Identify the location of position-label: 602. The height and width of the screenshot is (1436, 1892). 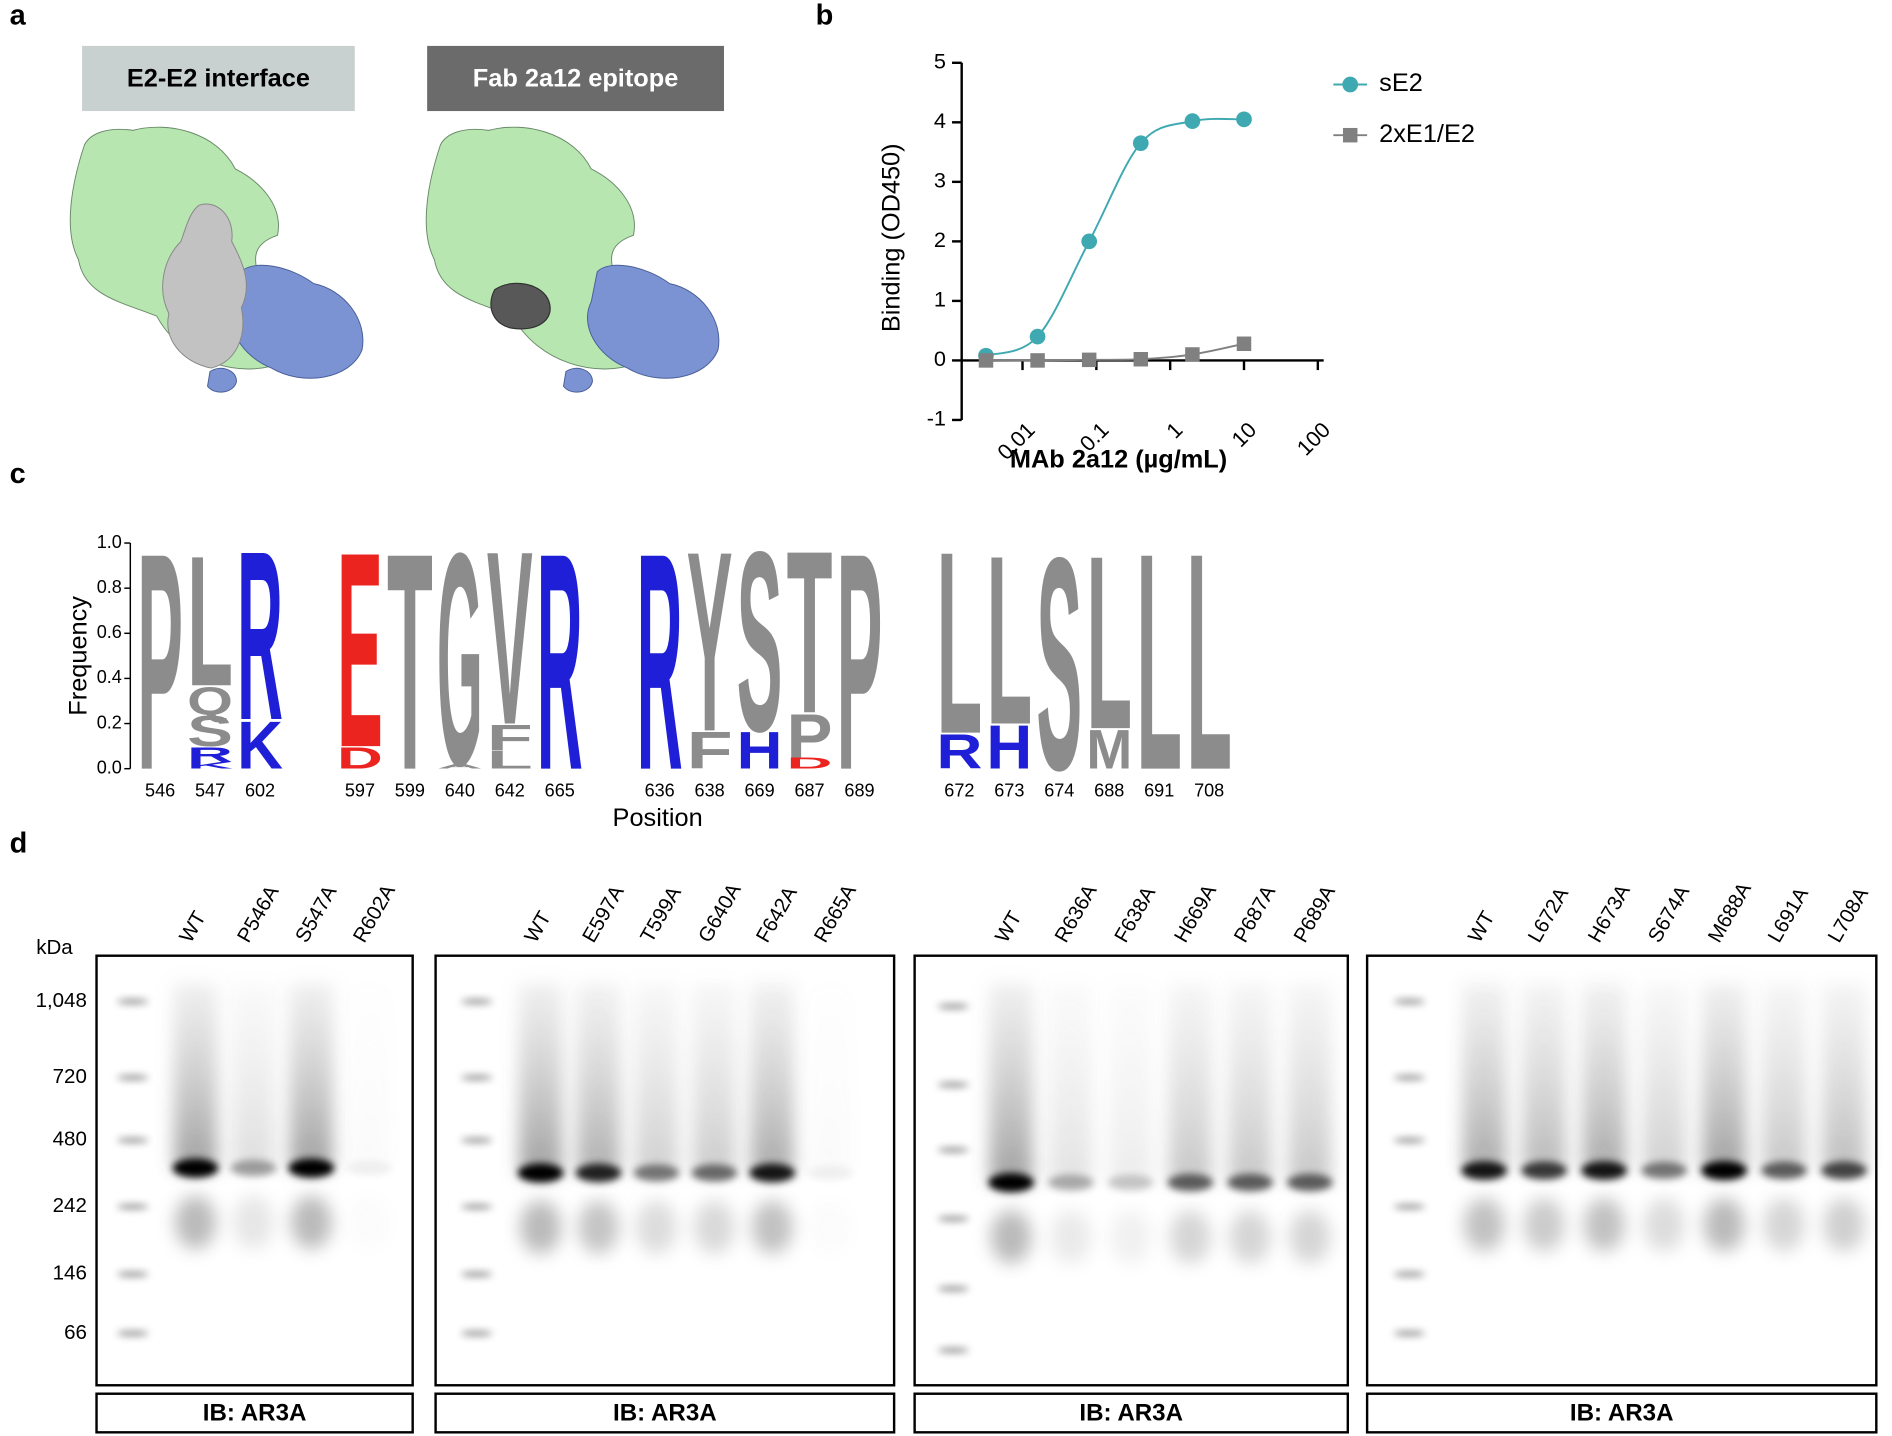
(260, 790).